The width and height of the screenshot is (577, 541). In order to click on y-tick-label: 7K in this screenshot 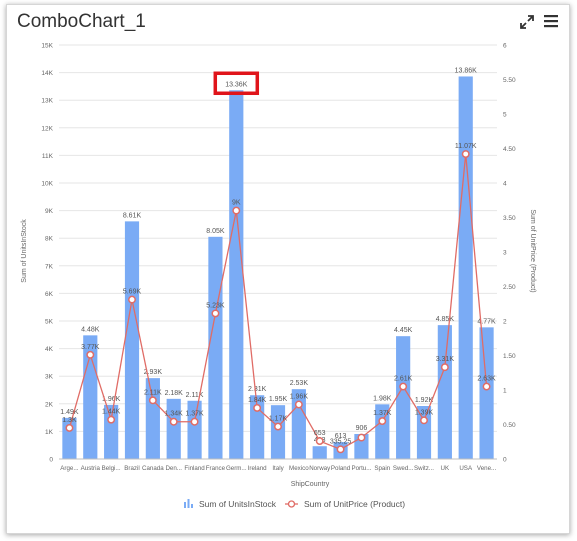, I will do `click(49, 266)`.